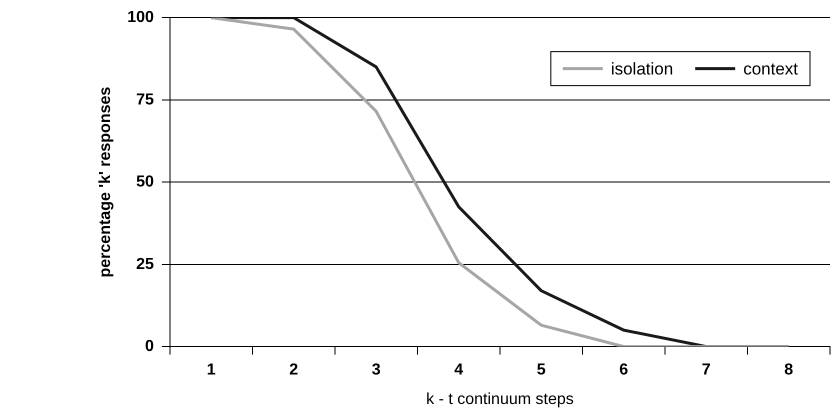 Image resolution: width=838 pixels, height=417 pixels. Describe the element at coordinates (789, 370) in the screenshot. I see `x-tick-label: 8` at that location.